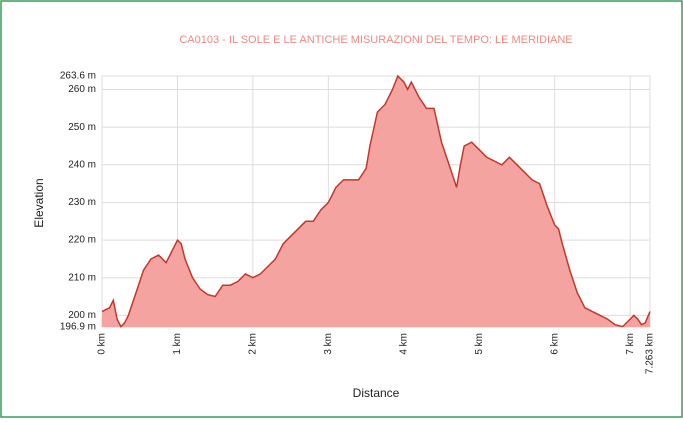 This screenshot has width=683, height=423. What do you see at coordinates (403, 344) in the screenshot?
I see `x-tick-label: 4 km` at bounding box center [403, 344].